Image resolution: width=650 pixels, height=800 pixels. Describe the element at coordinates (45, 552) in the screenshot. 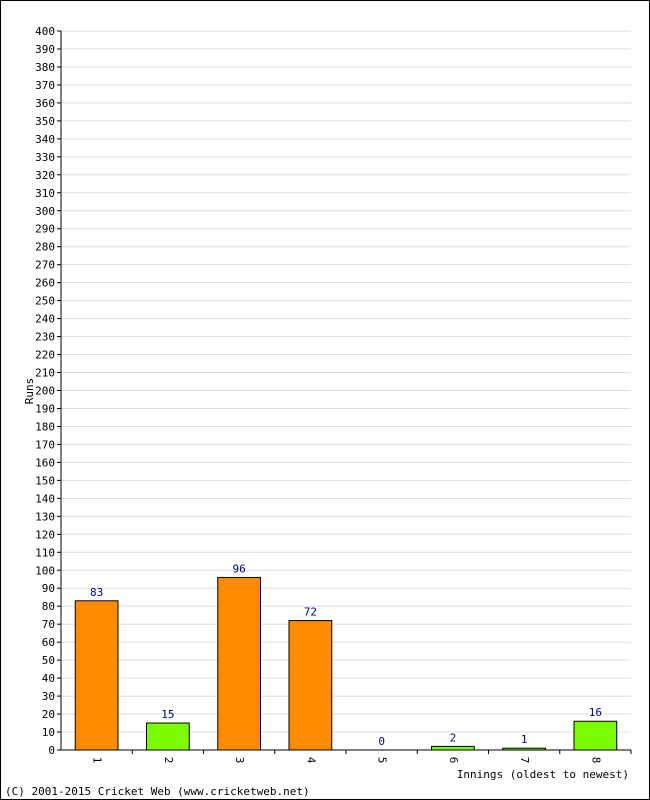

I see `y-tick-label: 110` at that location.